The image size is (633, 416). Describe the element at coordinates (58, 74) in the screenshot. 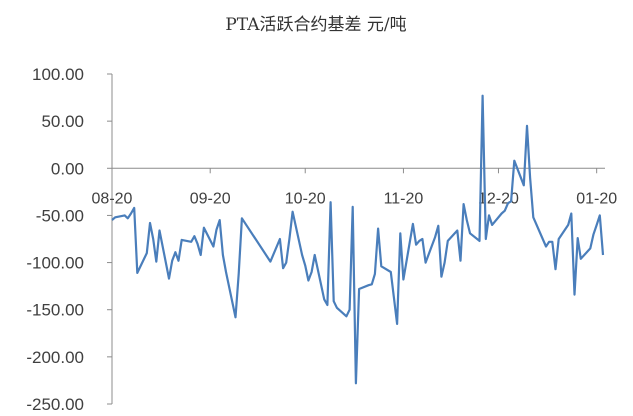

I see `y-tick-label: 100.00` at that location.